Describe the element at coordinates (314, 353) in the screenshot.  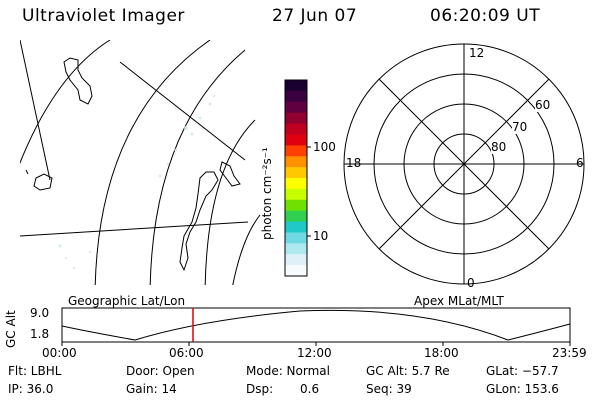
I see `timeline-xtick-2: 12:00` at that location.